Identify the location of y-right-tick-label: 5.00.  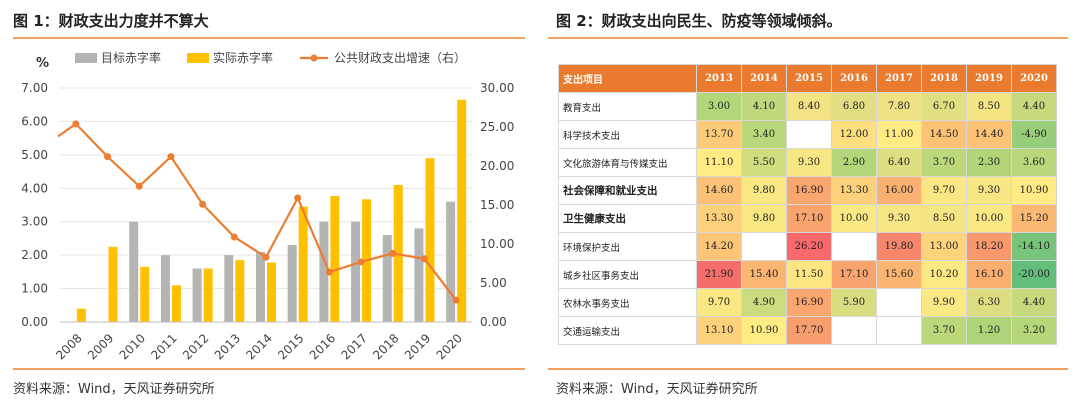
(493, 283).